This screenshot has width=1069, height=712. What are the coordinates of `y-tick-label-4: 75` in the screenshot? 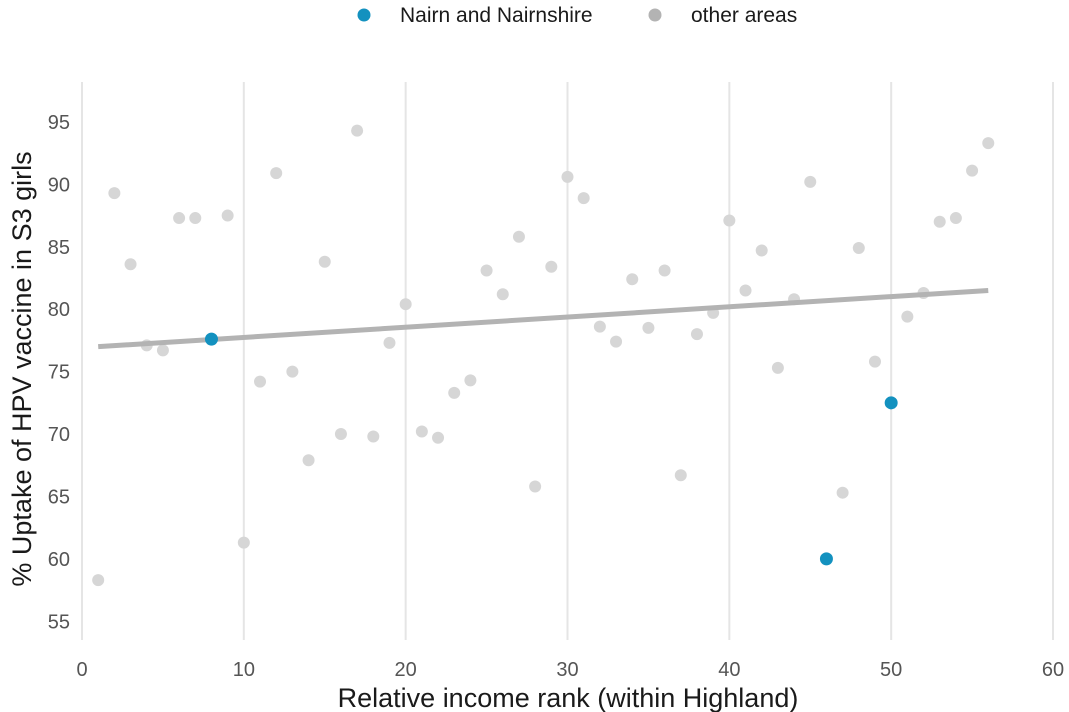 It's located at (59, 373).